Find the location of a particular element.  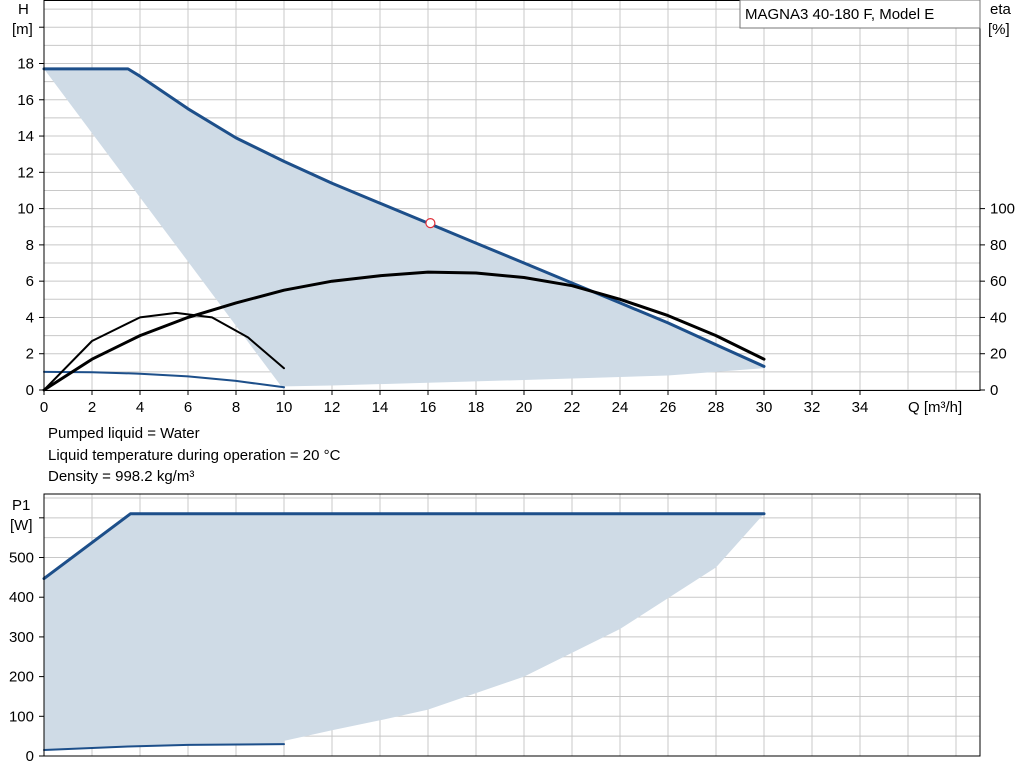

power-axis-label: P1 is located at coordinates (21, 505).